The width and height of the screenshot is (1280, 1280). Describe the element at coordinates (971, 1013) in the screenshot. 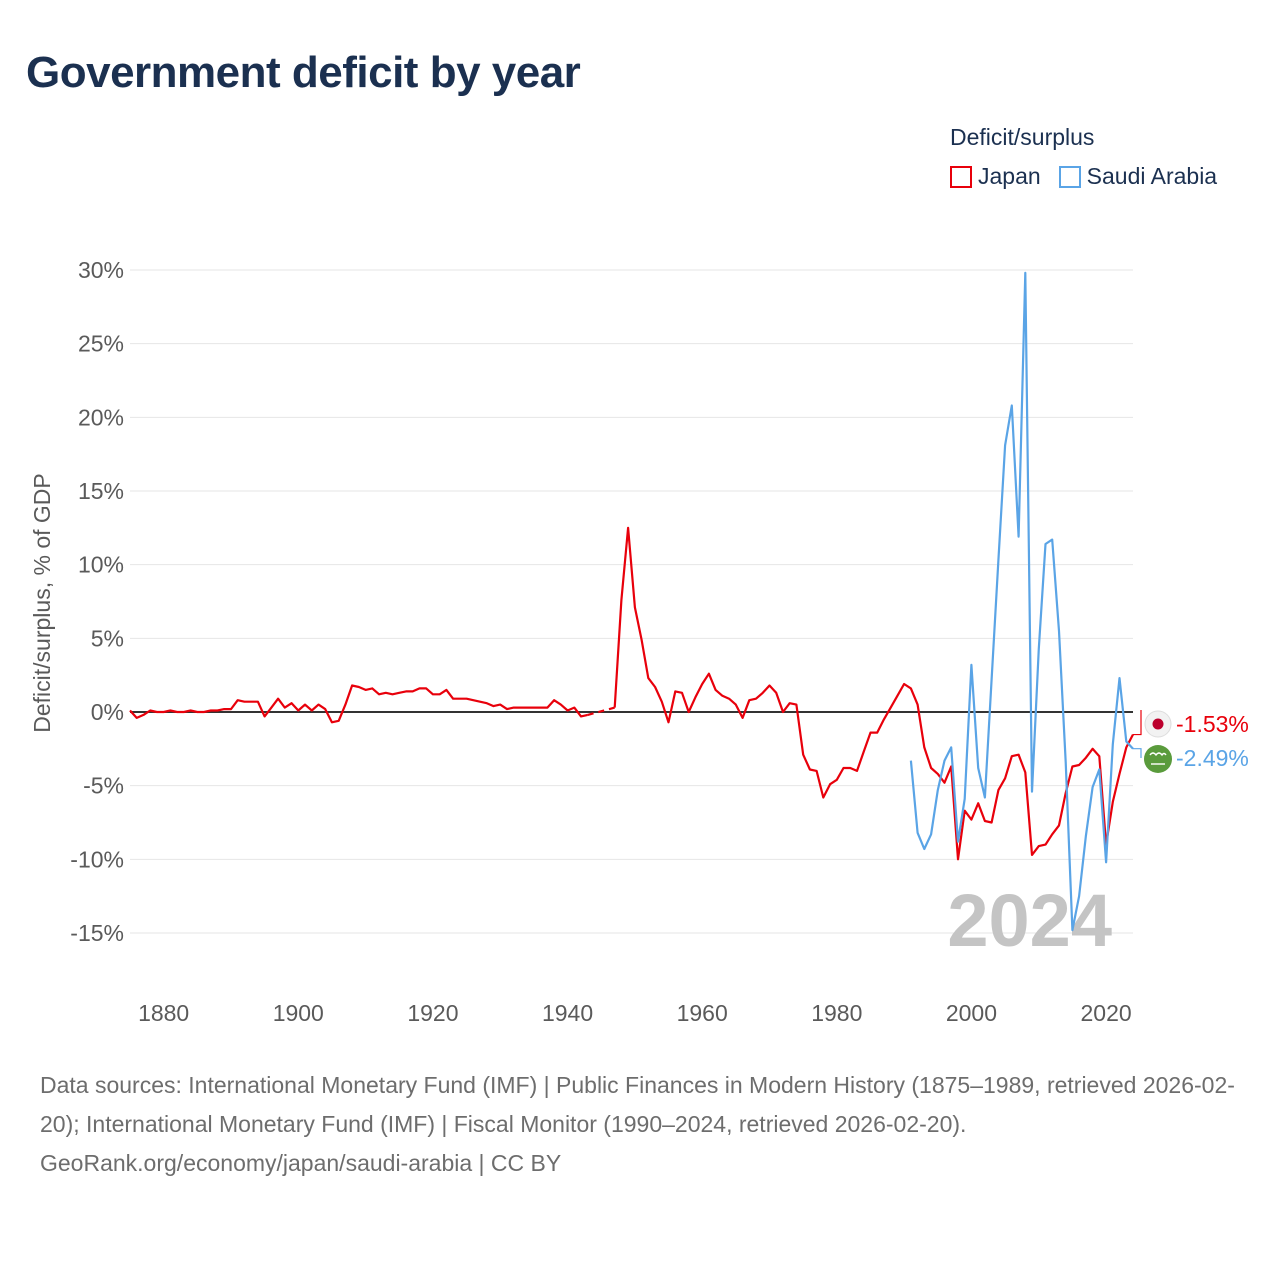

I see `x-tick-label: 2000` at that location.